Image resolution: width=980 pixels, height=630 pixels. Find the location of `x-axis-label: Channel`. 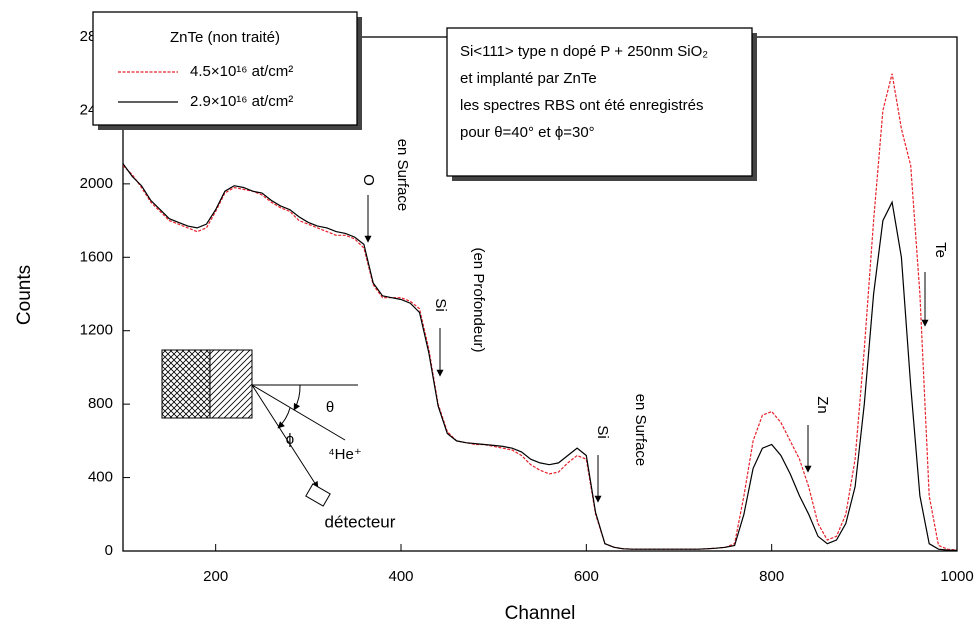

x-axis-label: Channel is located at coordinates (540, 613).